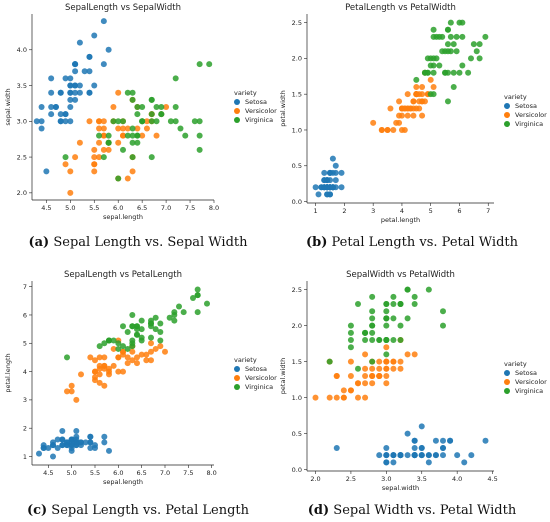  What do you see at coordinates (25, 400) in the screenshot?
I see `y-tick-label: 3` at bounding box center [25, 400].